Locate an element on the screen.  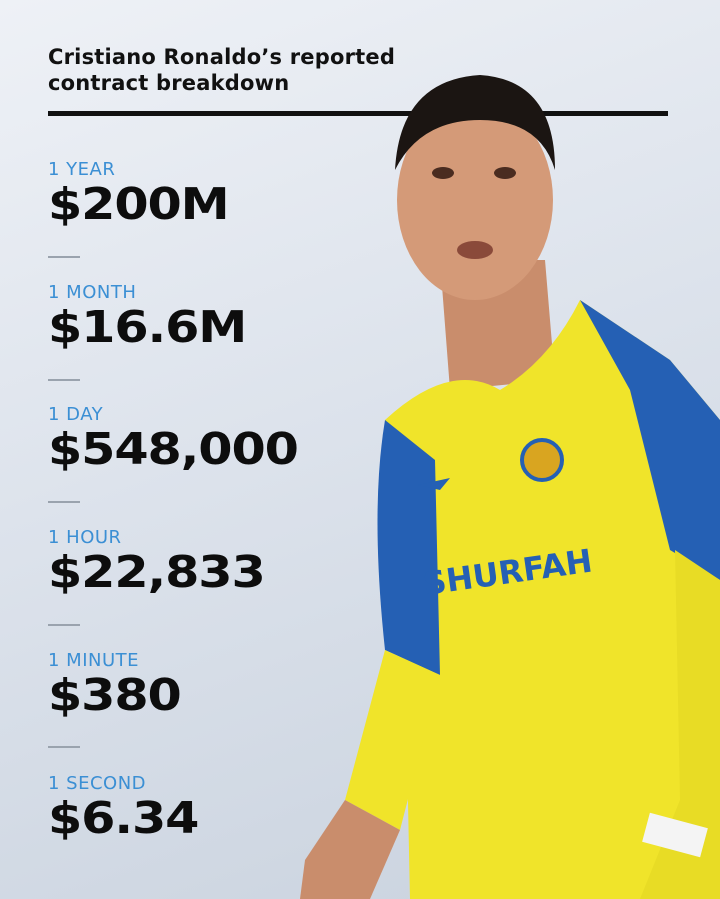
stat-minute: 1 MINUTE $380 is located at coordinates (115, 685).